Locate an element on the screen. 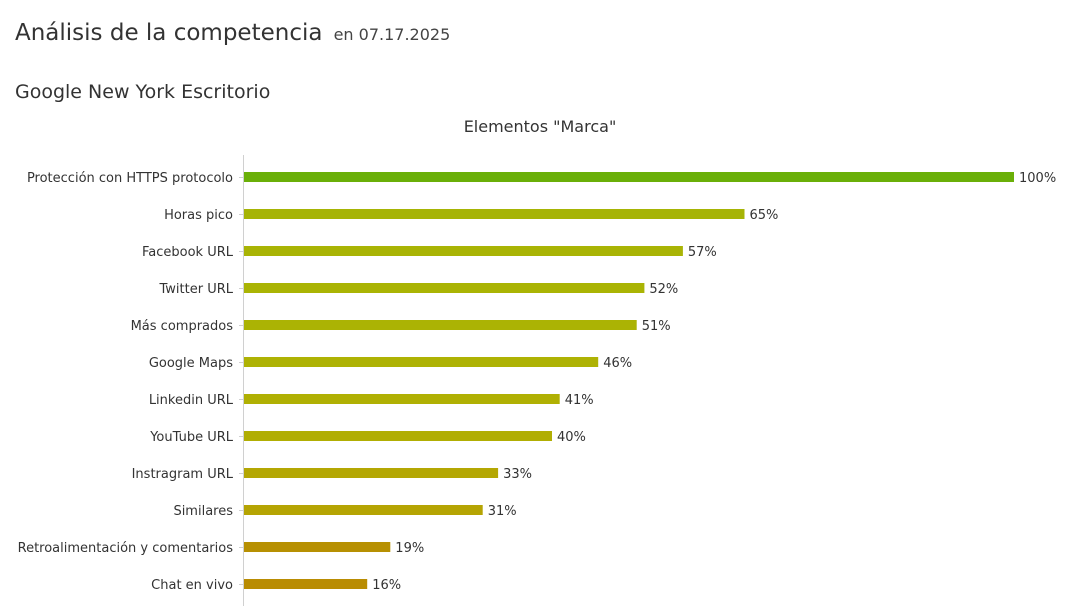  value-label: 19% is located at coordinates (409, 548).